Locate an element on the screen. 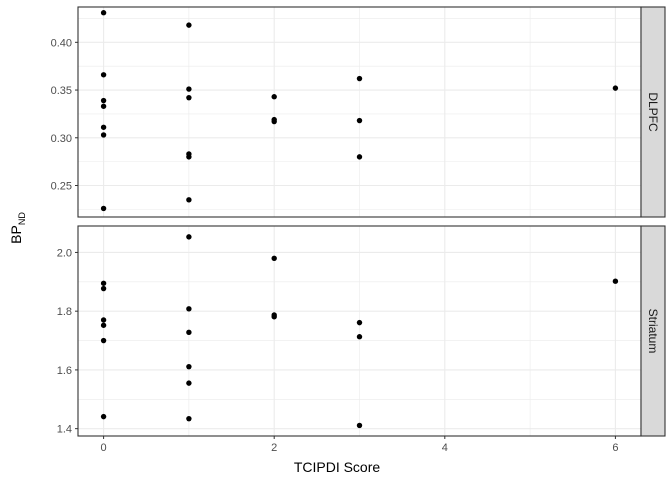 Image resolution: width=672 pixels, height=480 pixels. facet-strip-label: DLPFC is located at coordinates (653, 112).